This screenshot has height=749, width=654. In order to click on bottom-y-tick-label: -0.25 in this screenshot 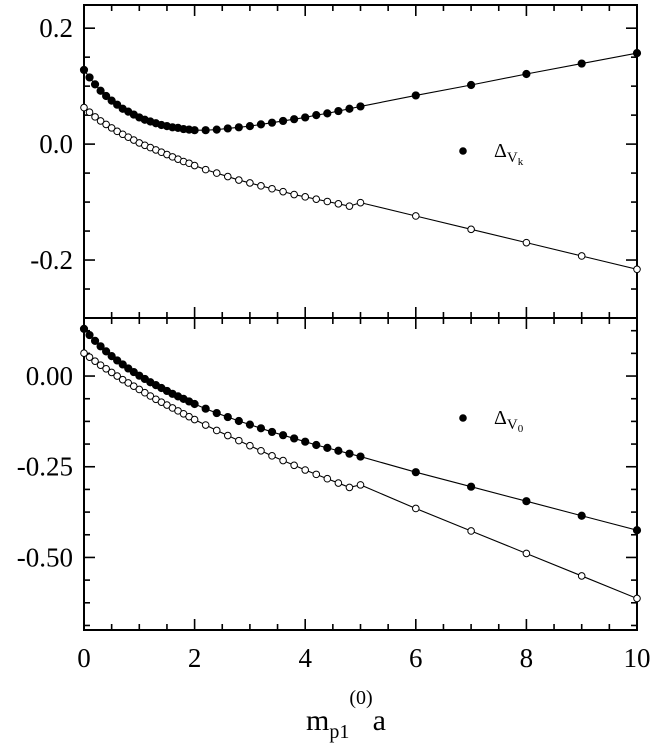, I will do `click(45, 467)`.